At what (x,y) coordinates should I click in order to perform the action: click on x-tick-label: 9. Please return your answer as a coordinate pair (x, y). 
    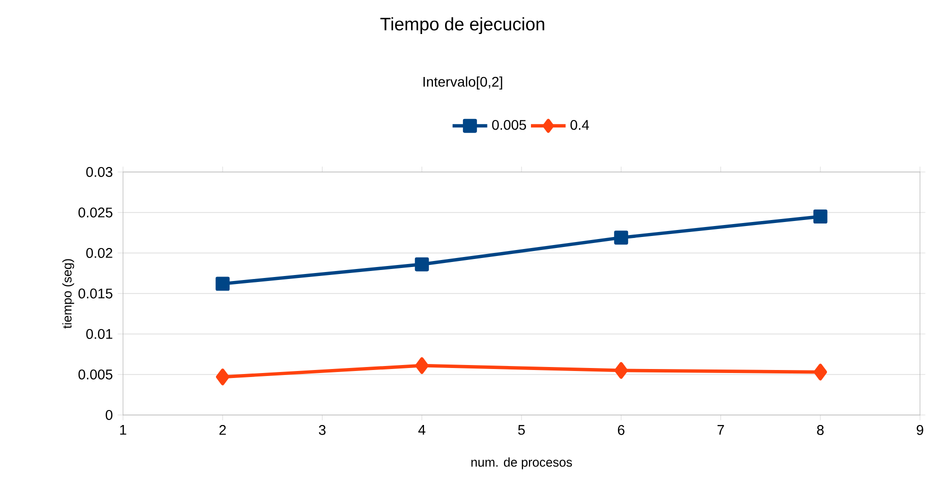
    Looking at the image, I should click on (920, 430).